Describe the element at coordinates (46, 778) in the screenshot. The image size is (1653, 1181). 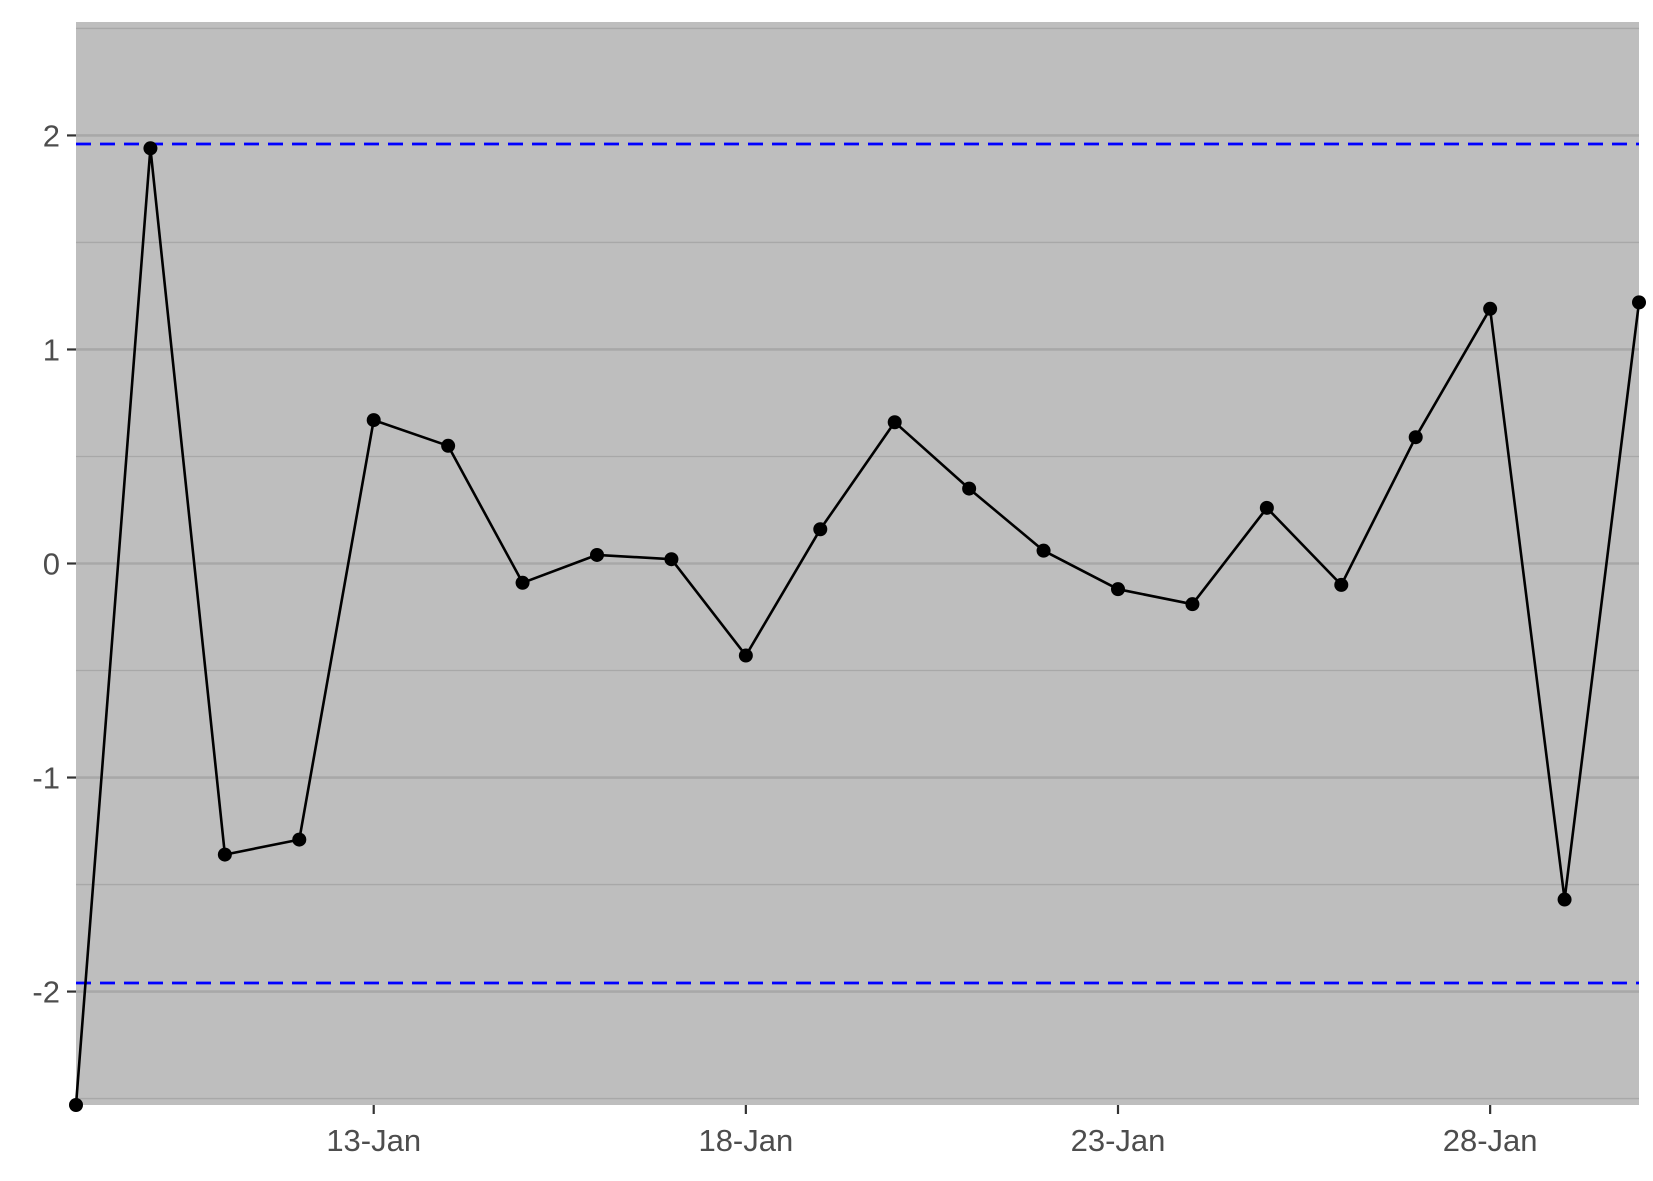
I see `y-tick-label: -1` at that location.